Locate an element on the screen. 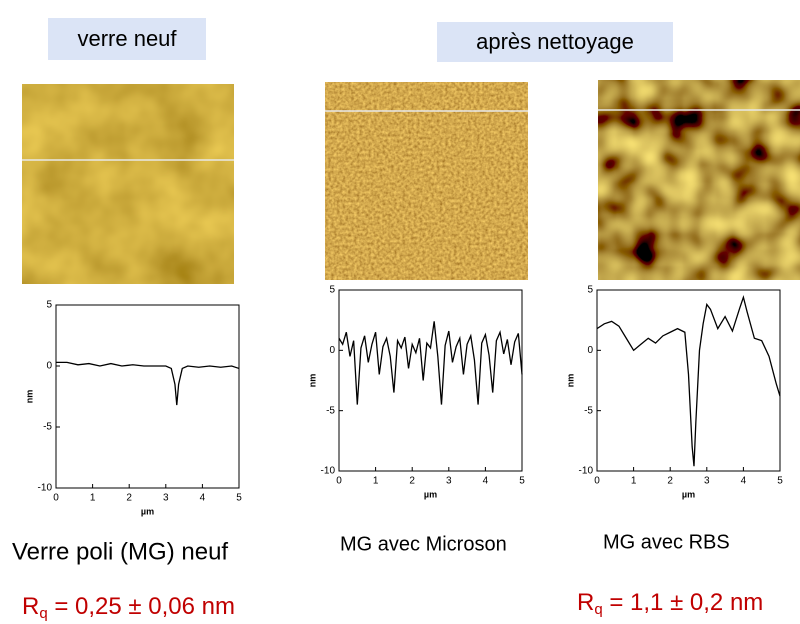 This screenshot has width=800, height=624. caption: Verre poli (MG) neuf is located at coordinates (120, 551).